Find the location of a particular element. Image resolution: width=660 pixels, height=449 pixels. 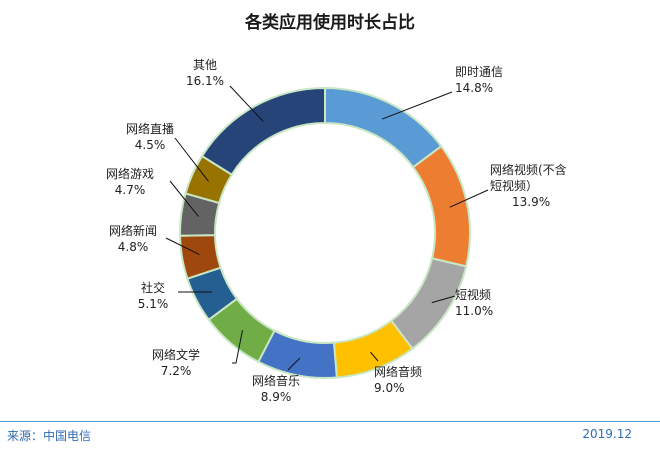

slice-label: 网络新闻 4.8% is located at coordinates (133, 238).